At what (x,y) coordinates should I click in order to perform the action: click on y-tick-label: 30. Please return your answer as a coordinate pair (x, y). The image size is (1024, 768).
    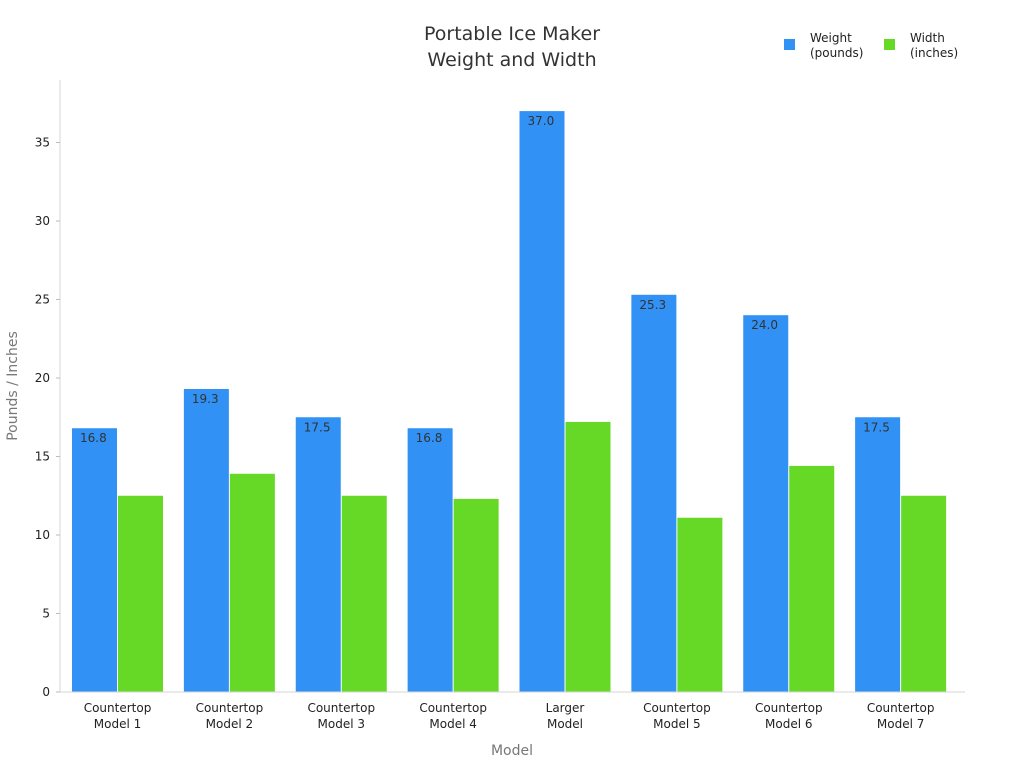
    Looking at the image, I should click on (42, 221).